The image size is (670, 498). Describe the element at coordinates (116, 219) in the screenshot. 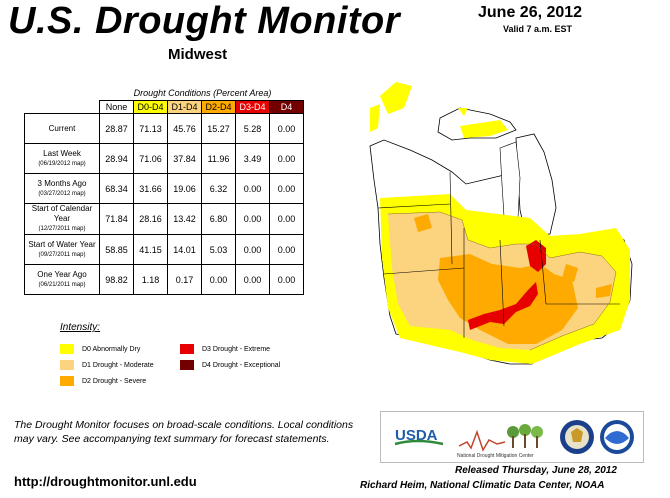

I see `table-cell: 71.84` at that location.